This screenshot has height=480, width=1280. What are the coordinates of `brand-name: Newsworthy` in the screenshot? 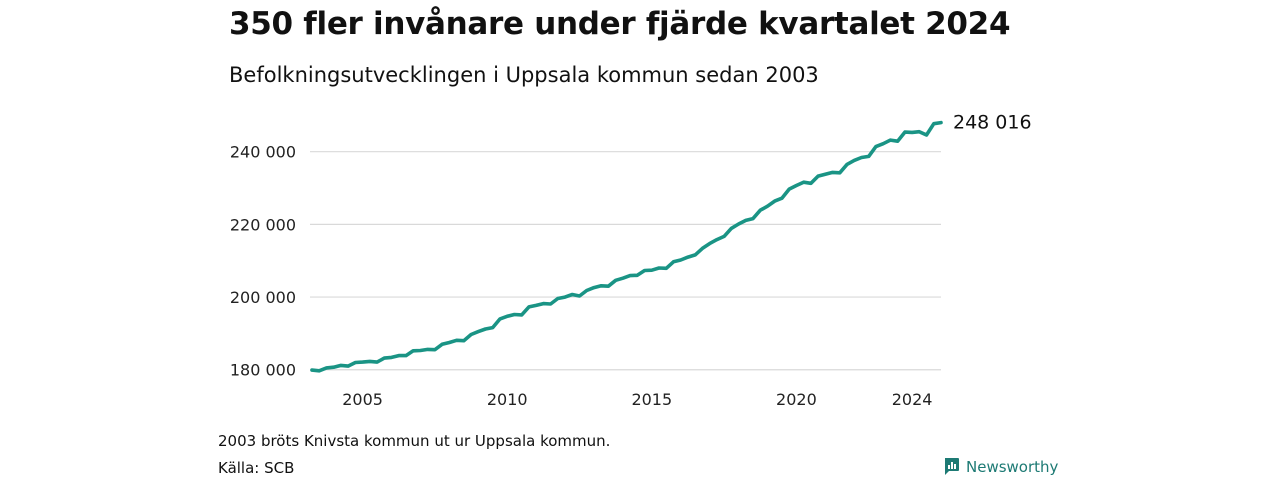 It's located at (1012, 466).